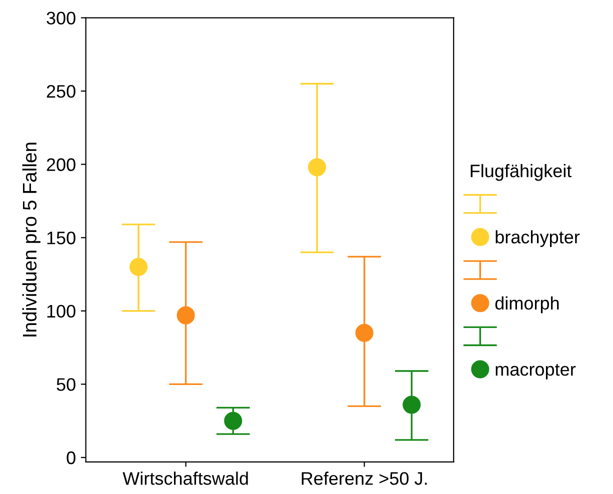 This screenshot has width=613, height=494. I want to click on legend-title: Flugfähigkeit, so click(521, 172).